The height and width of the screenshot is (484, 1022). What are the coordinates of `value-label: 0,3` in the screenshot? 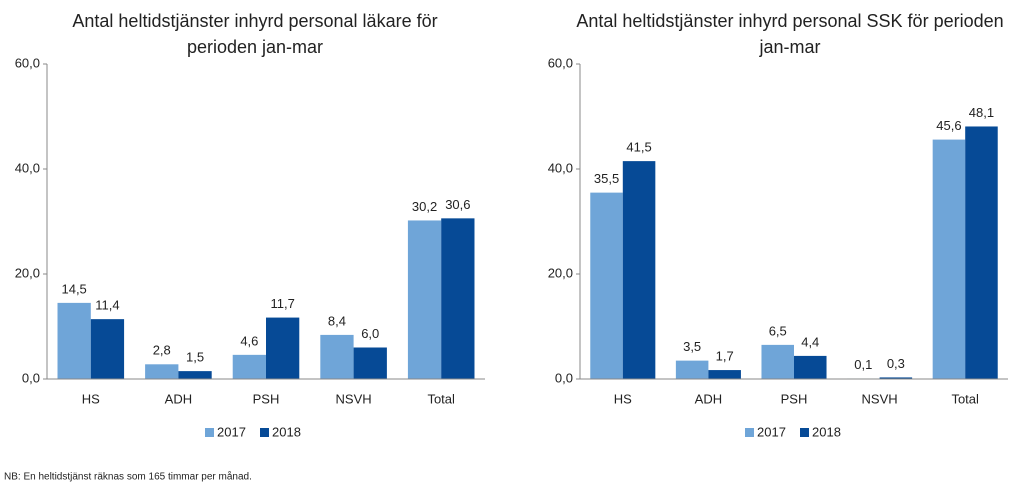 It's located at (896, 363).